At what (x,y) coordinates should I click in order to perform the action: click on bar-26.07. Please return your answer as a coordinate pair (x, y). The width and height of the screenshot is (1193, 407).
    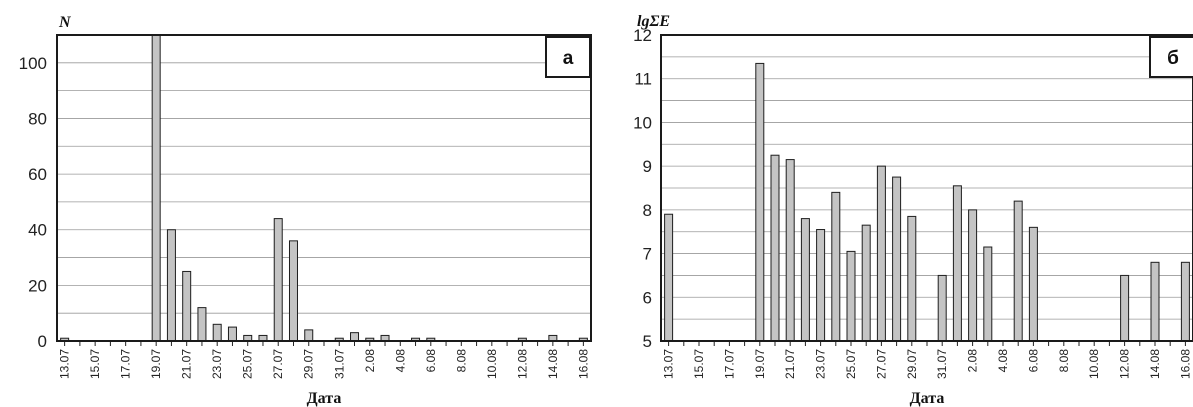
    Looking at the image, I should click on (866, 283).